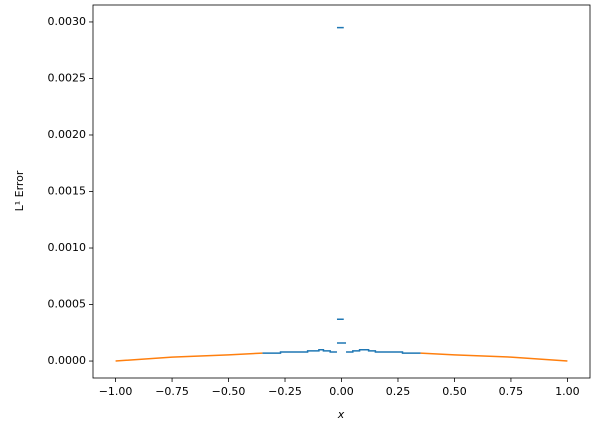 Image resolution: width=598 pixels, height=432 pixels. What do you see at coordinates (341, 391) in the screenshot?
I see `x-tick-label: 0.00` at bounding box center [341, 391].